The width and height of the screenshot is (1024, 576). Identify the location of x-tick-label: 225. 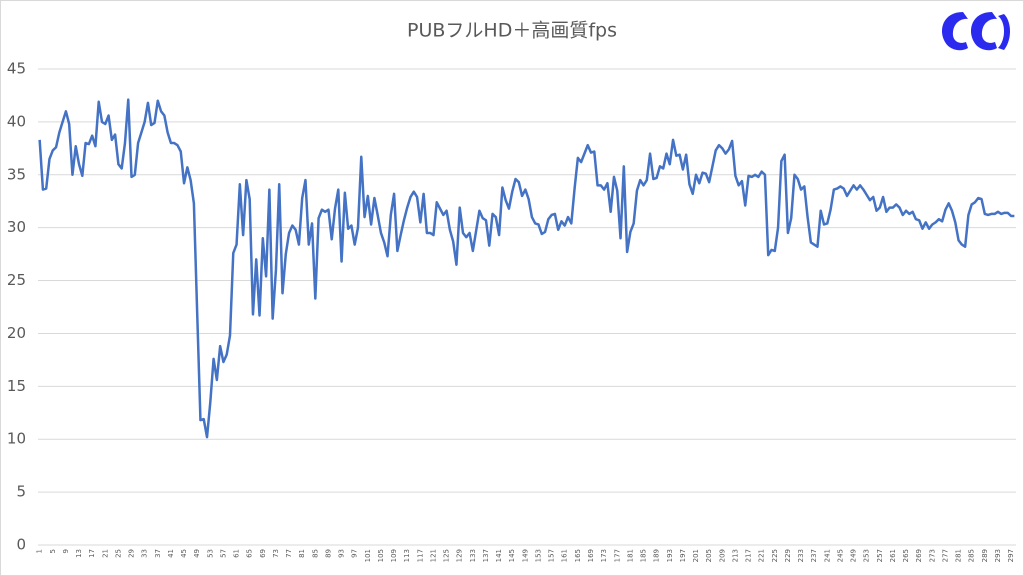
(775, 555).